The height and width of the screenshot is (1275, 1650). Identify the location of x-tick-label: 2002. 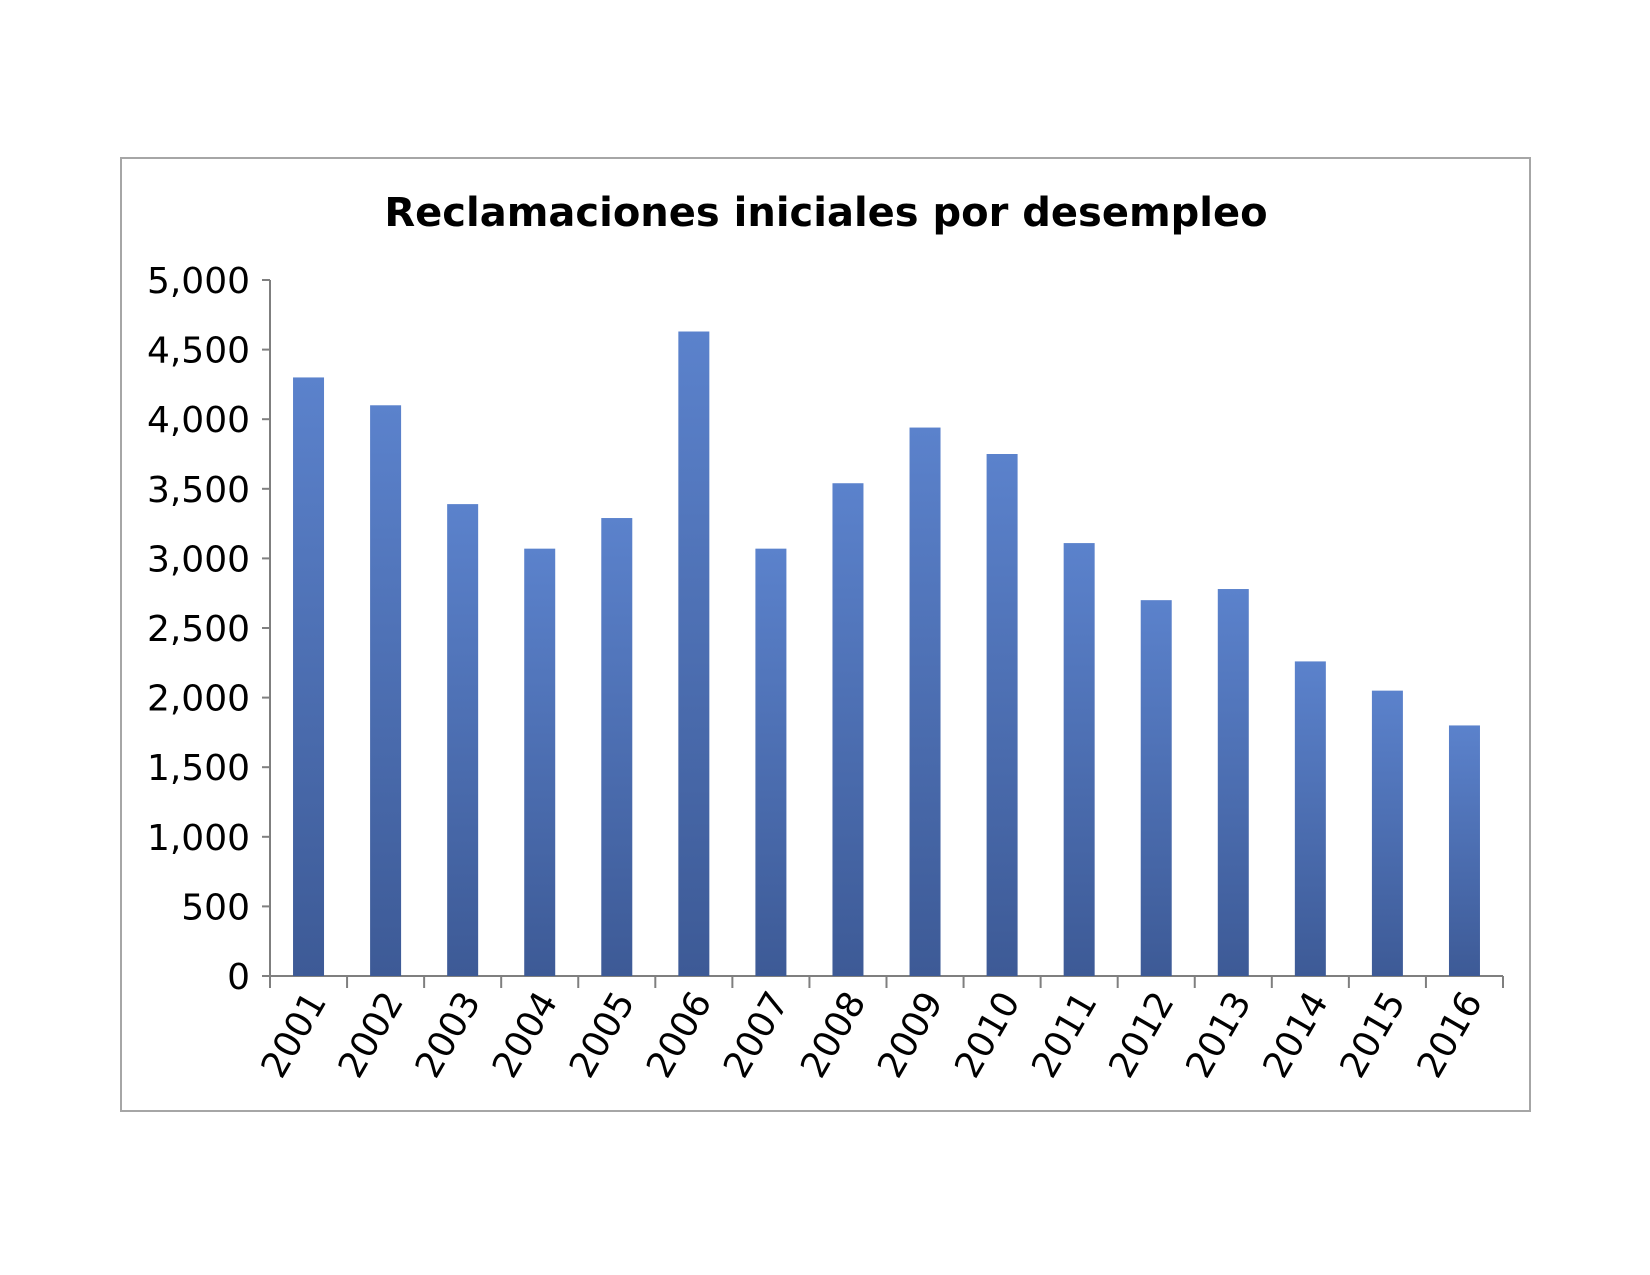
(371, 1035).